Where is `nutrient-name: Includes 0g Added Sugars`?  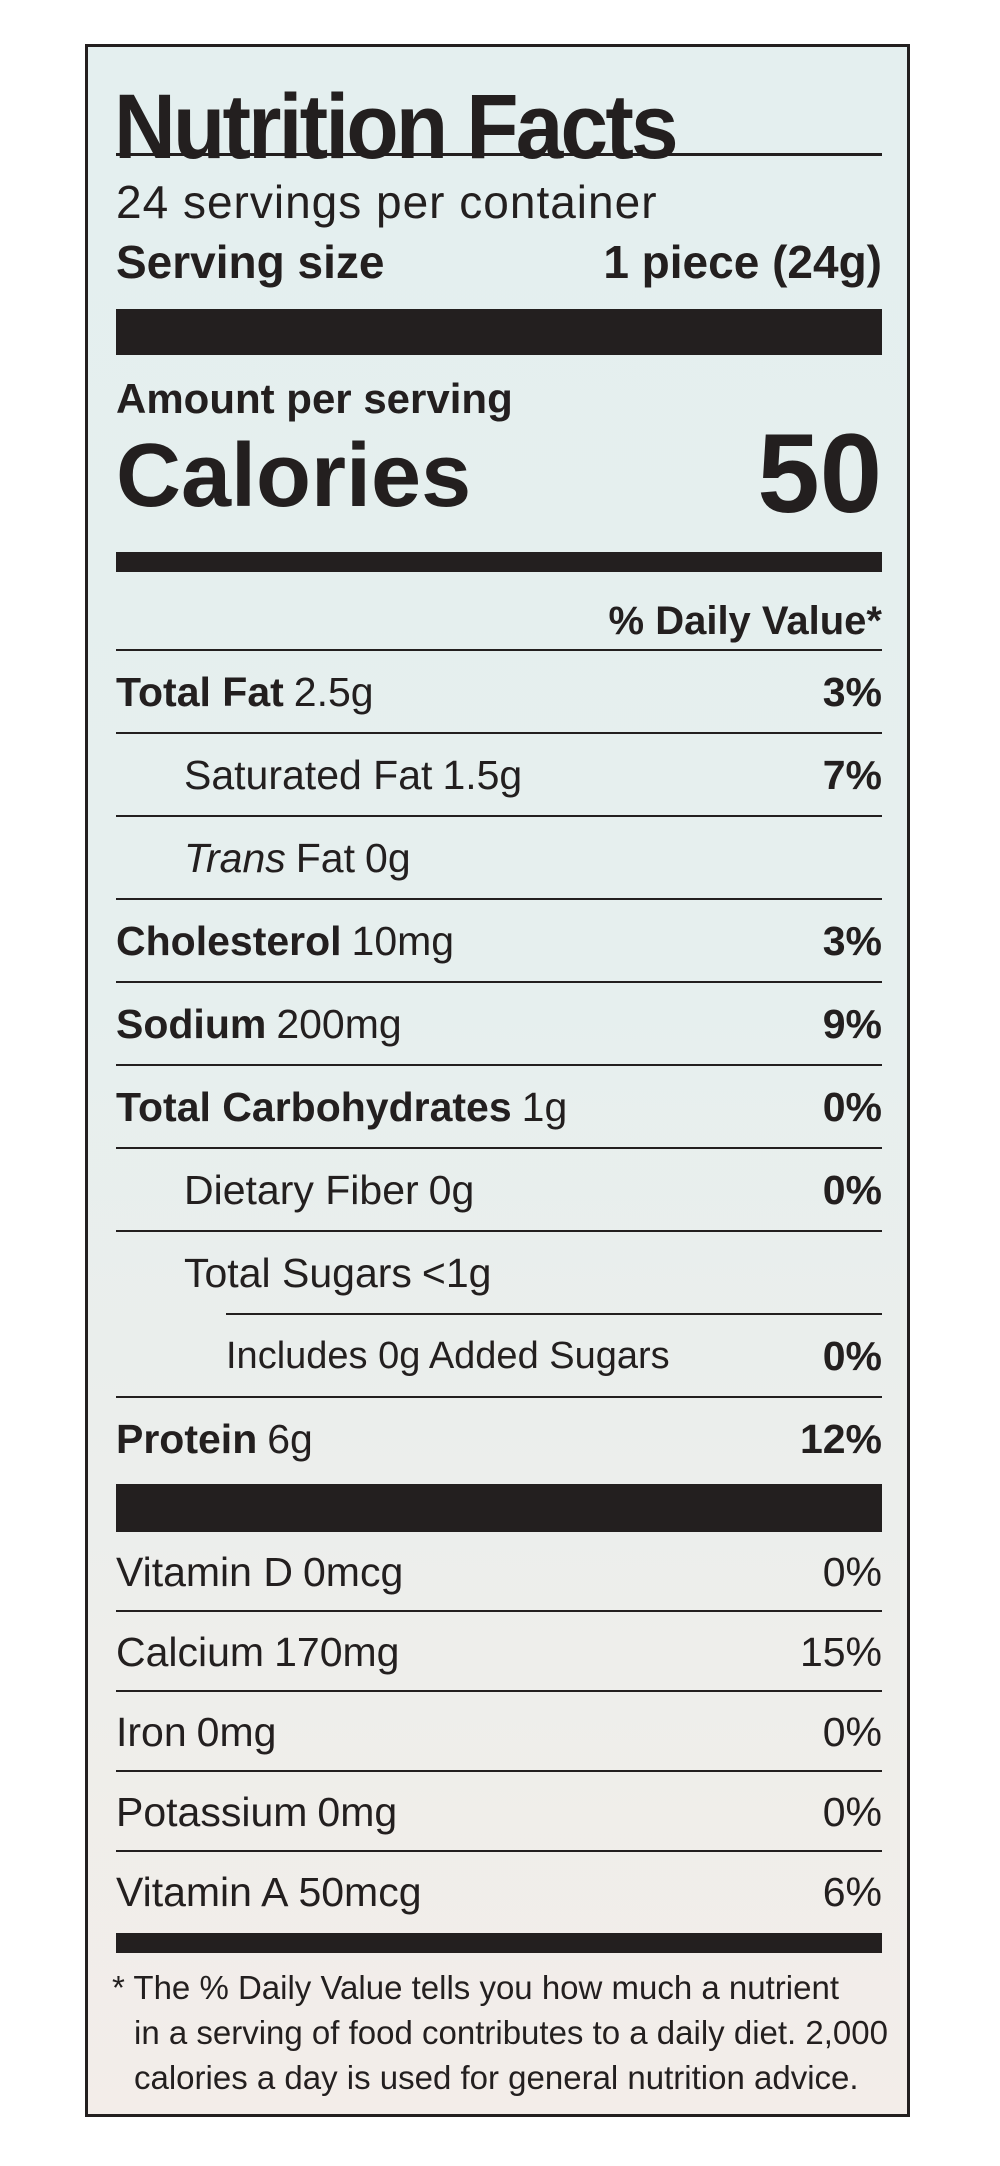
nutrient-name: Includes 0g Added Sugars is located at coordinates (448, 1356).